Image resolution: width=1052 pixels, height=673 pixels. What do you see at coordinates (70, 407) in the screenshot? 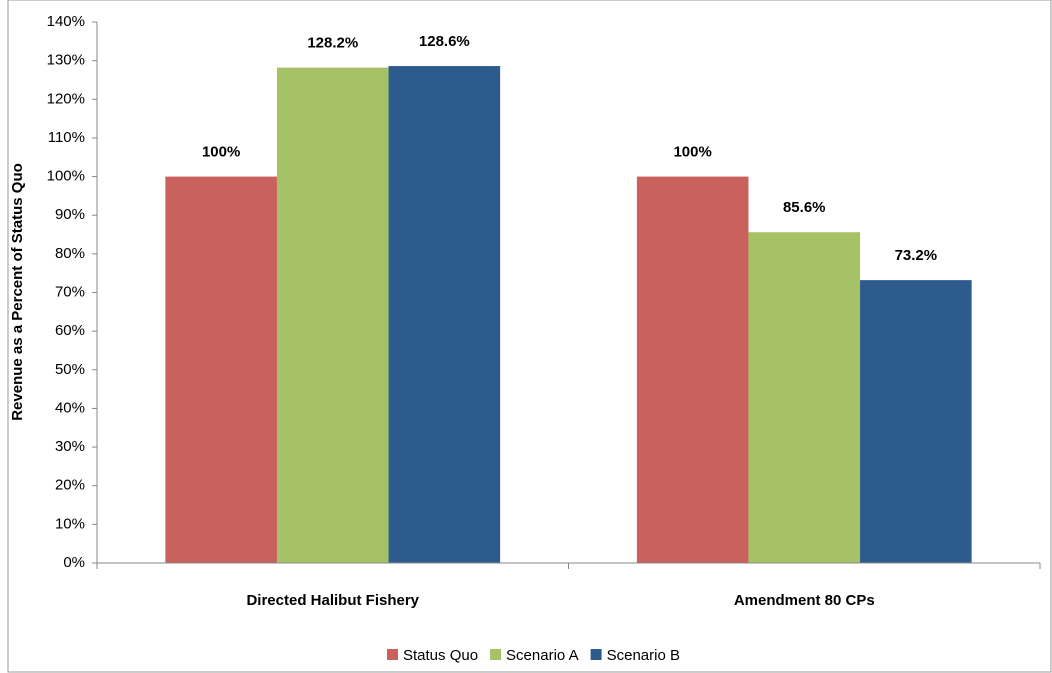
I see `y-tick-label: 40%` at bounding box center [70, 407].